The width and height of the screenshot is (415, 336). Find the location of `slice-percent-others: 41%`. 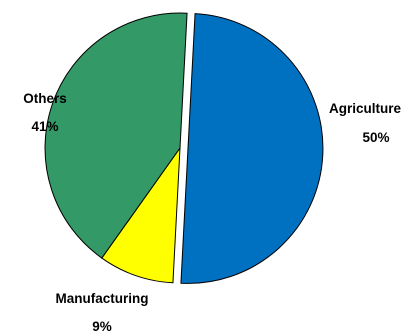

slice-percent-others: 41% is located at coordinates (44, 126).